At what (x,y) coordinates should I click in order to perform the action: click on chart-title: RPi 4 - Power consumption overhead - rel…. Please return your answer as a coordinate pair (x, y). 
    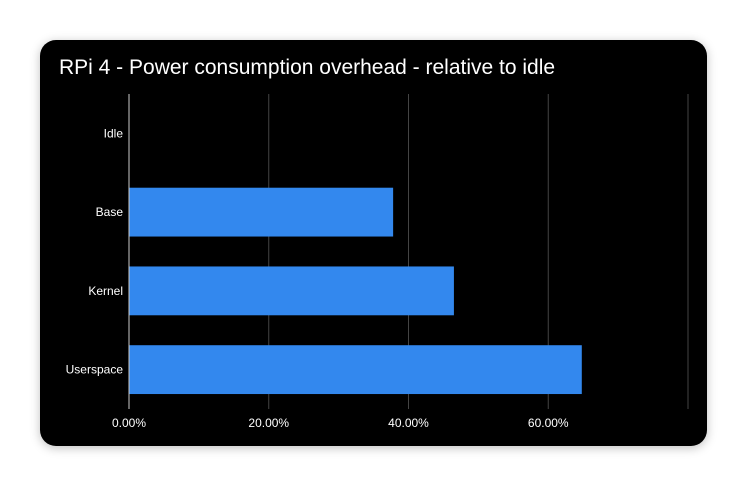
    Looking at the image, I should click on (307, 67).